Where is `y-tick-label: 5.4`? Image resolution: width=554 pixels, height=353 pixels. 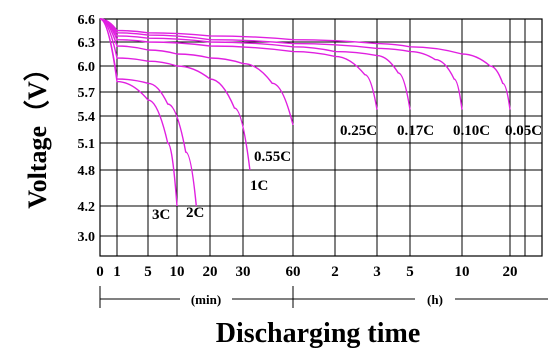
y-tick-label: 5.4 is located at coordinates (87, 117).